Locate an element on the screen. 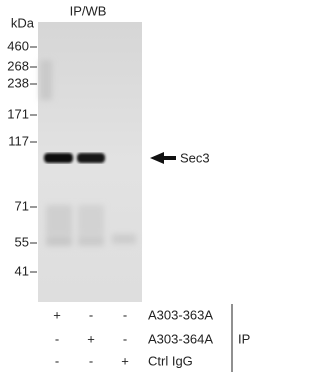 Image resolution: width=320 pixels, height=378 pixels. marker-label: 171 is located at coordinates (18, 113).